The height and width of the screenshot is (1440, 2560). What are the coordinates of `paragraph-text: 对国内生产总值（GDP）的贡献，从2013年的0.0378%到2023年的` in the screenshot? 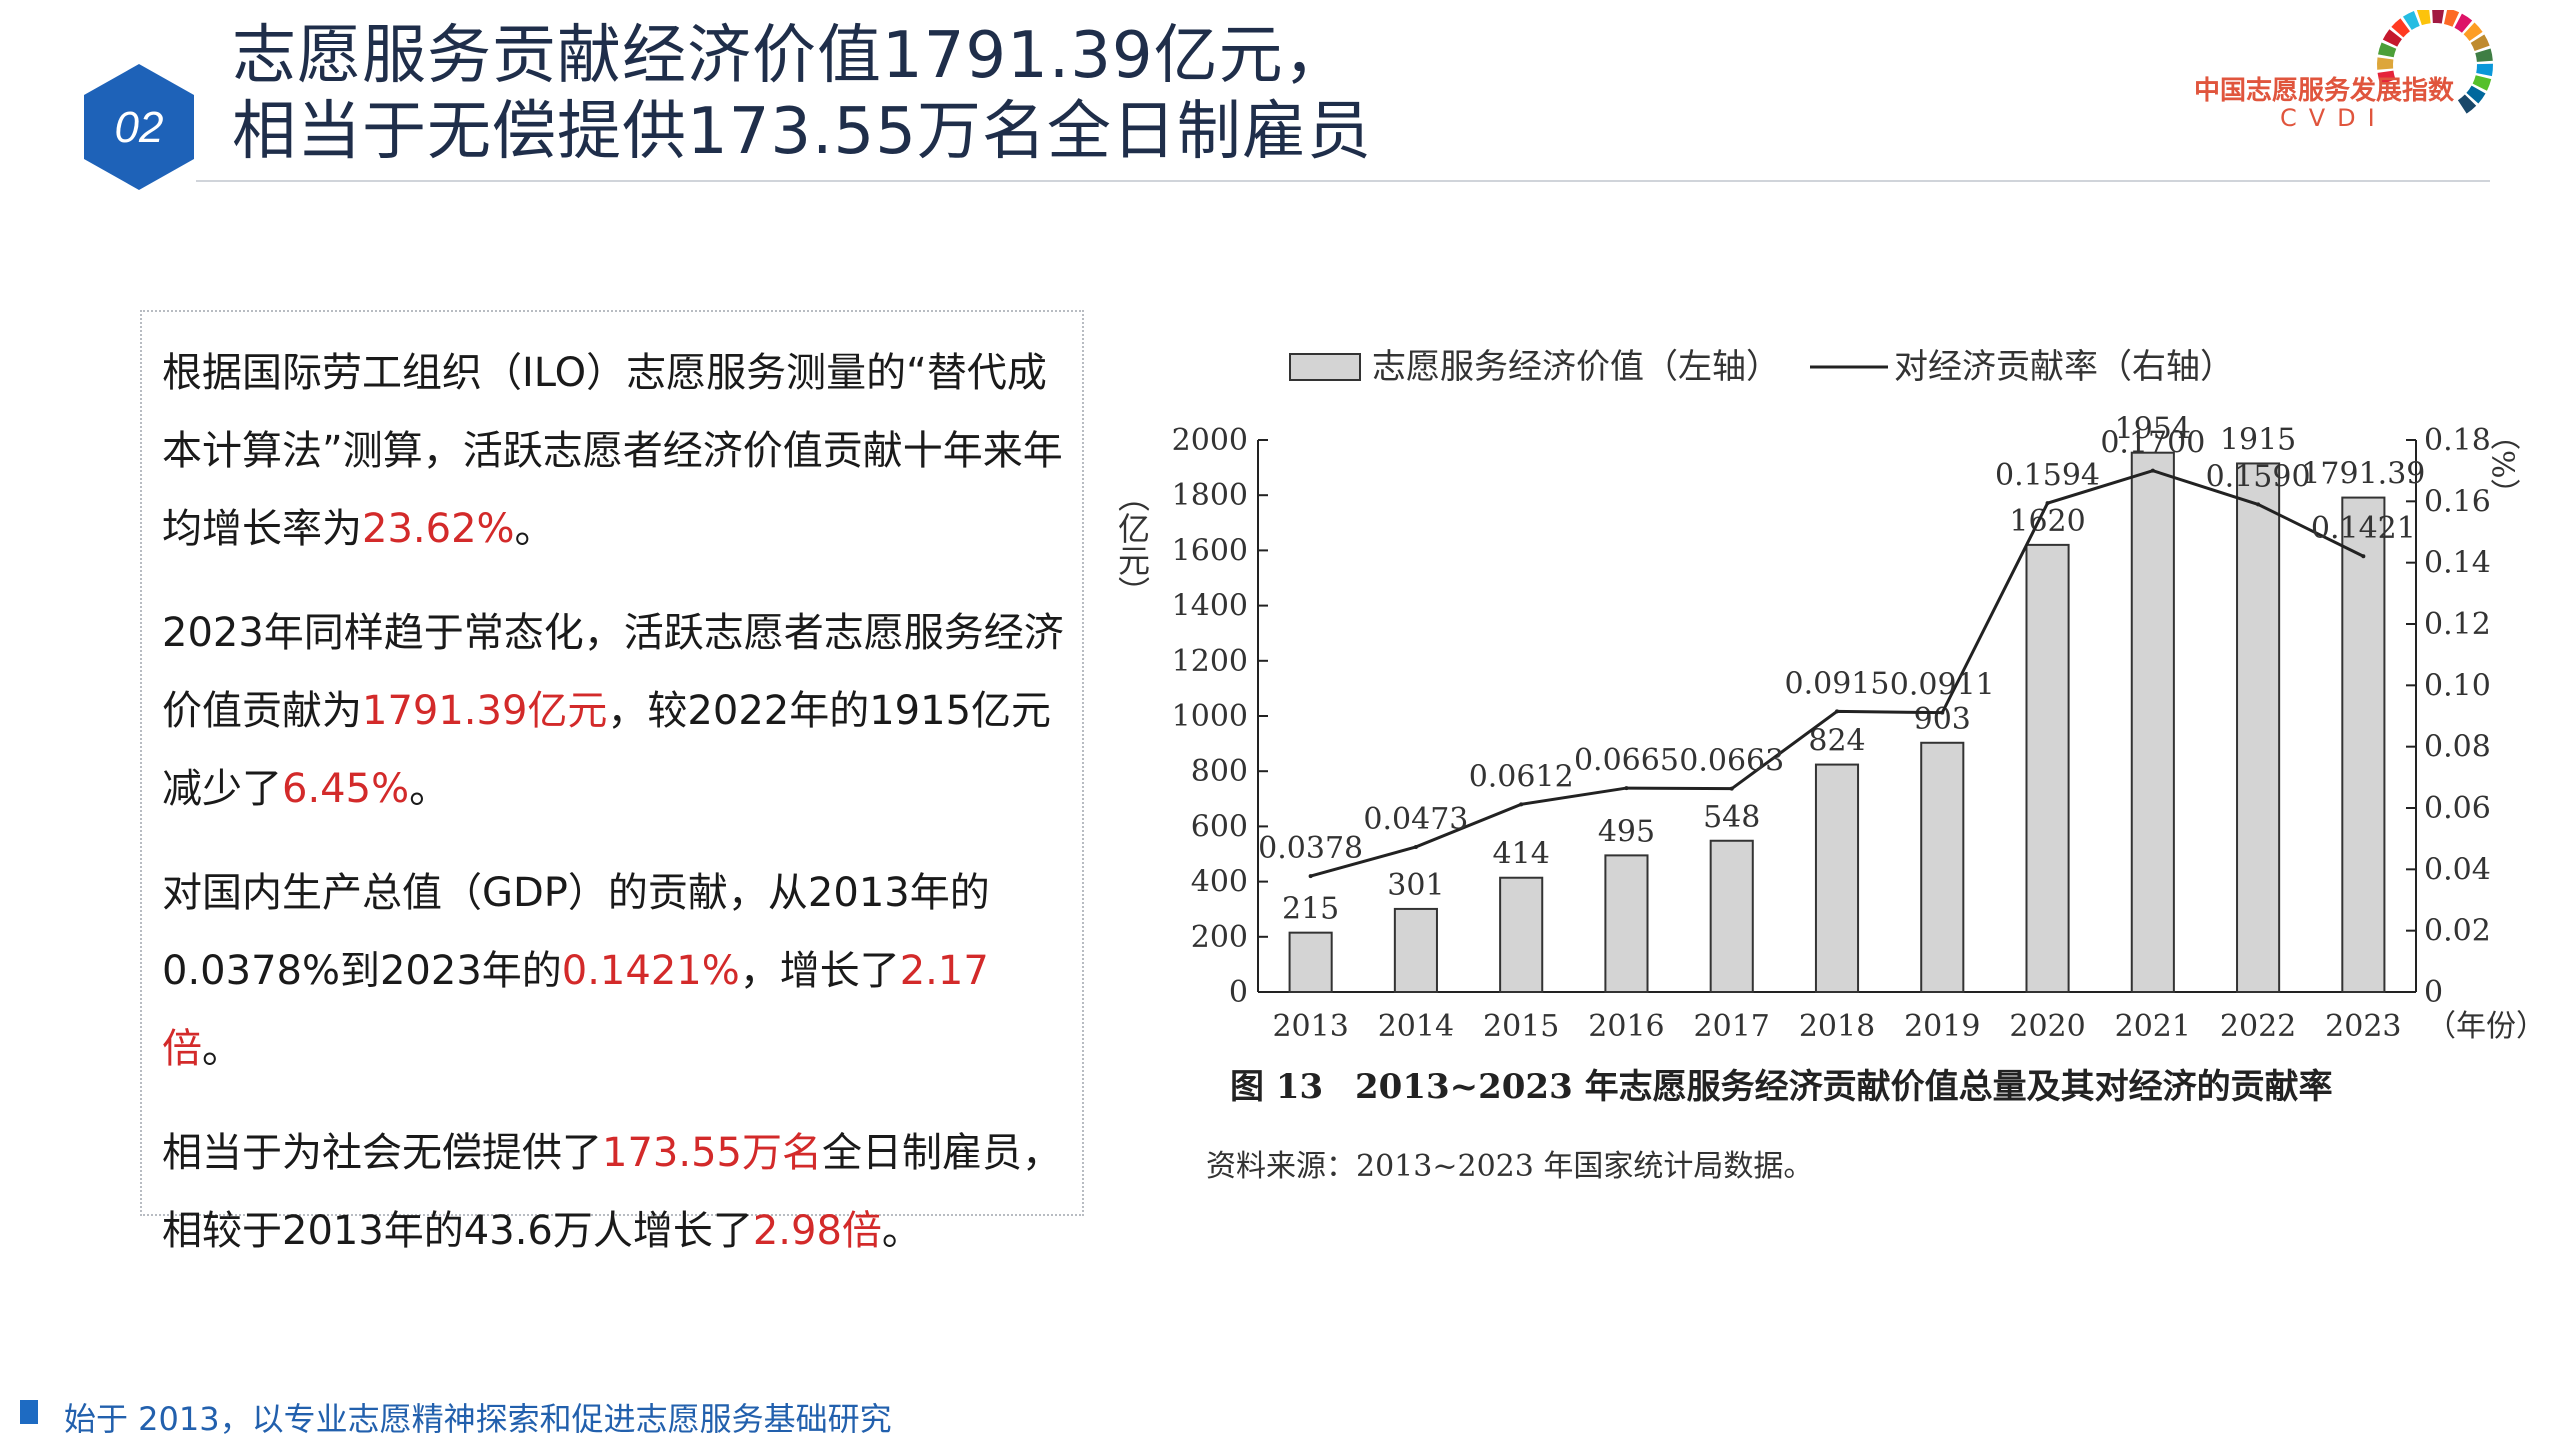 It's located at (576, 932).